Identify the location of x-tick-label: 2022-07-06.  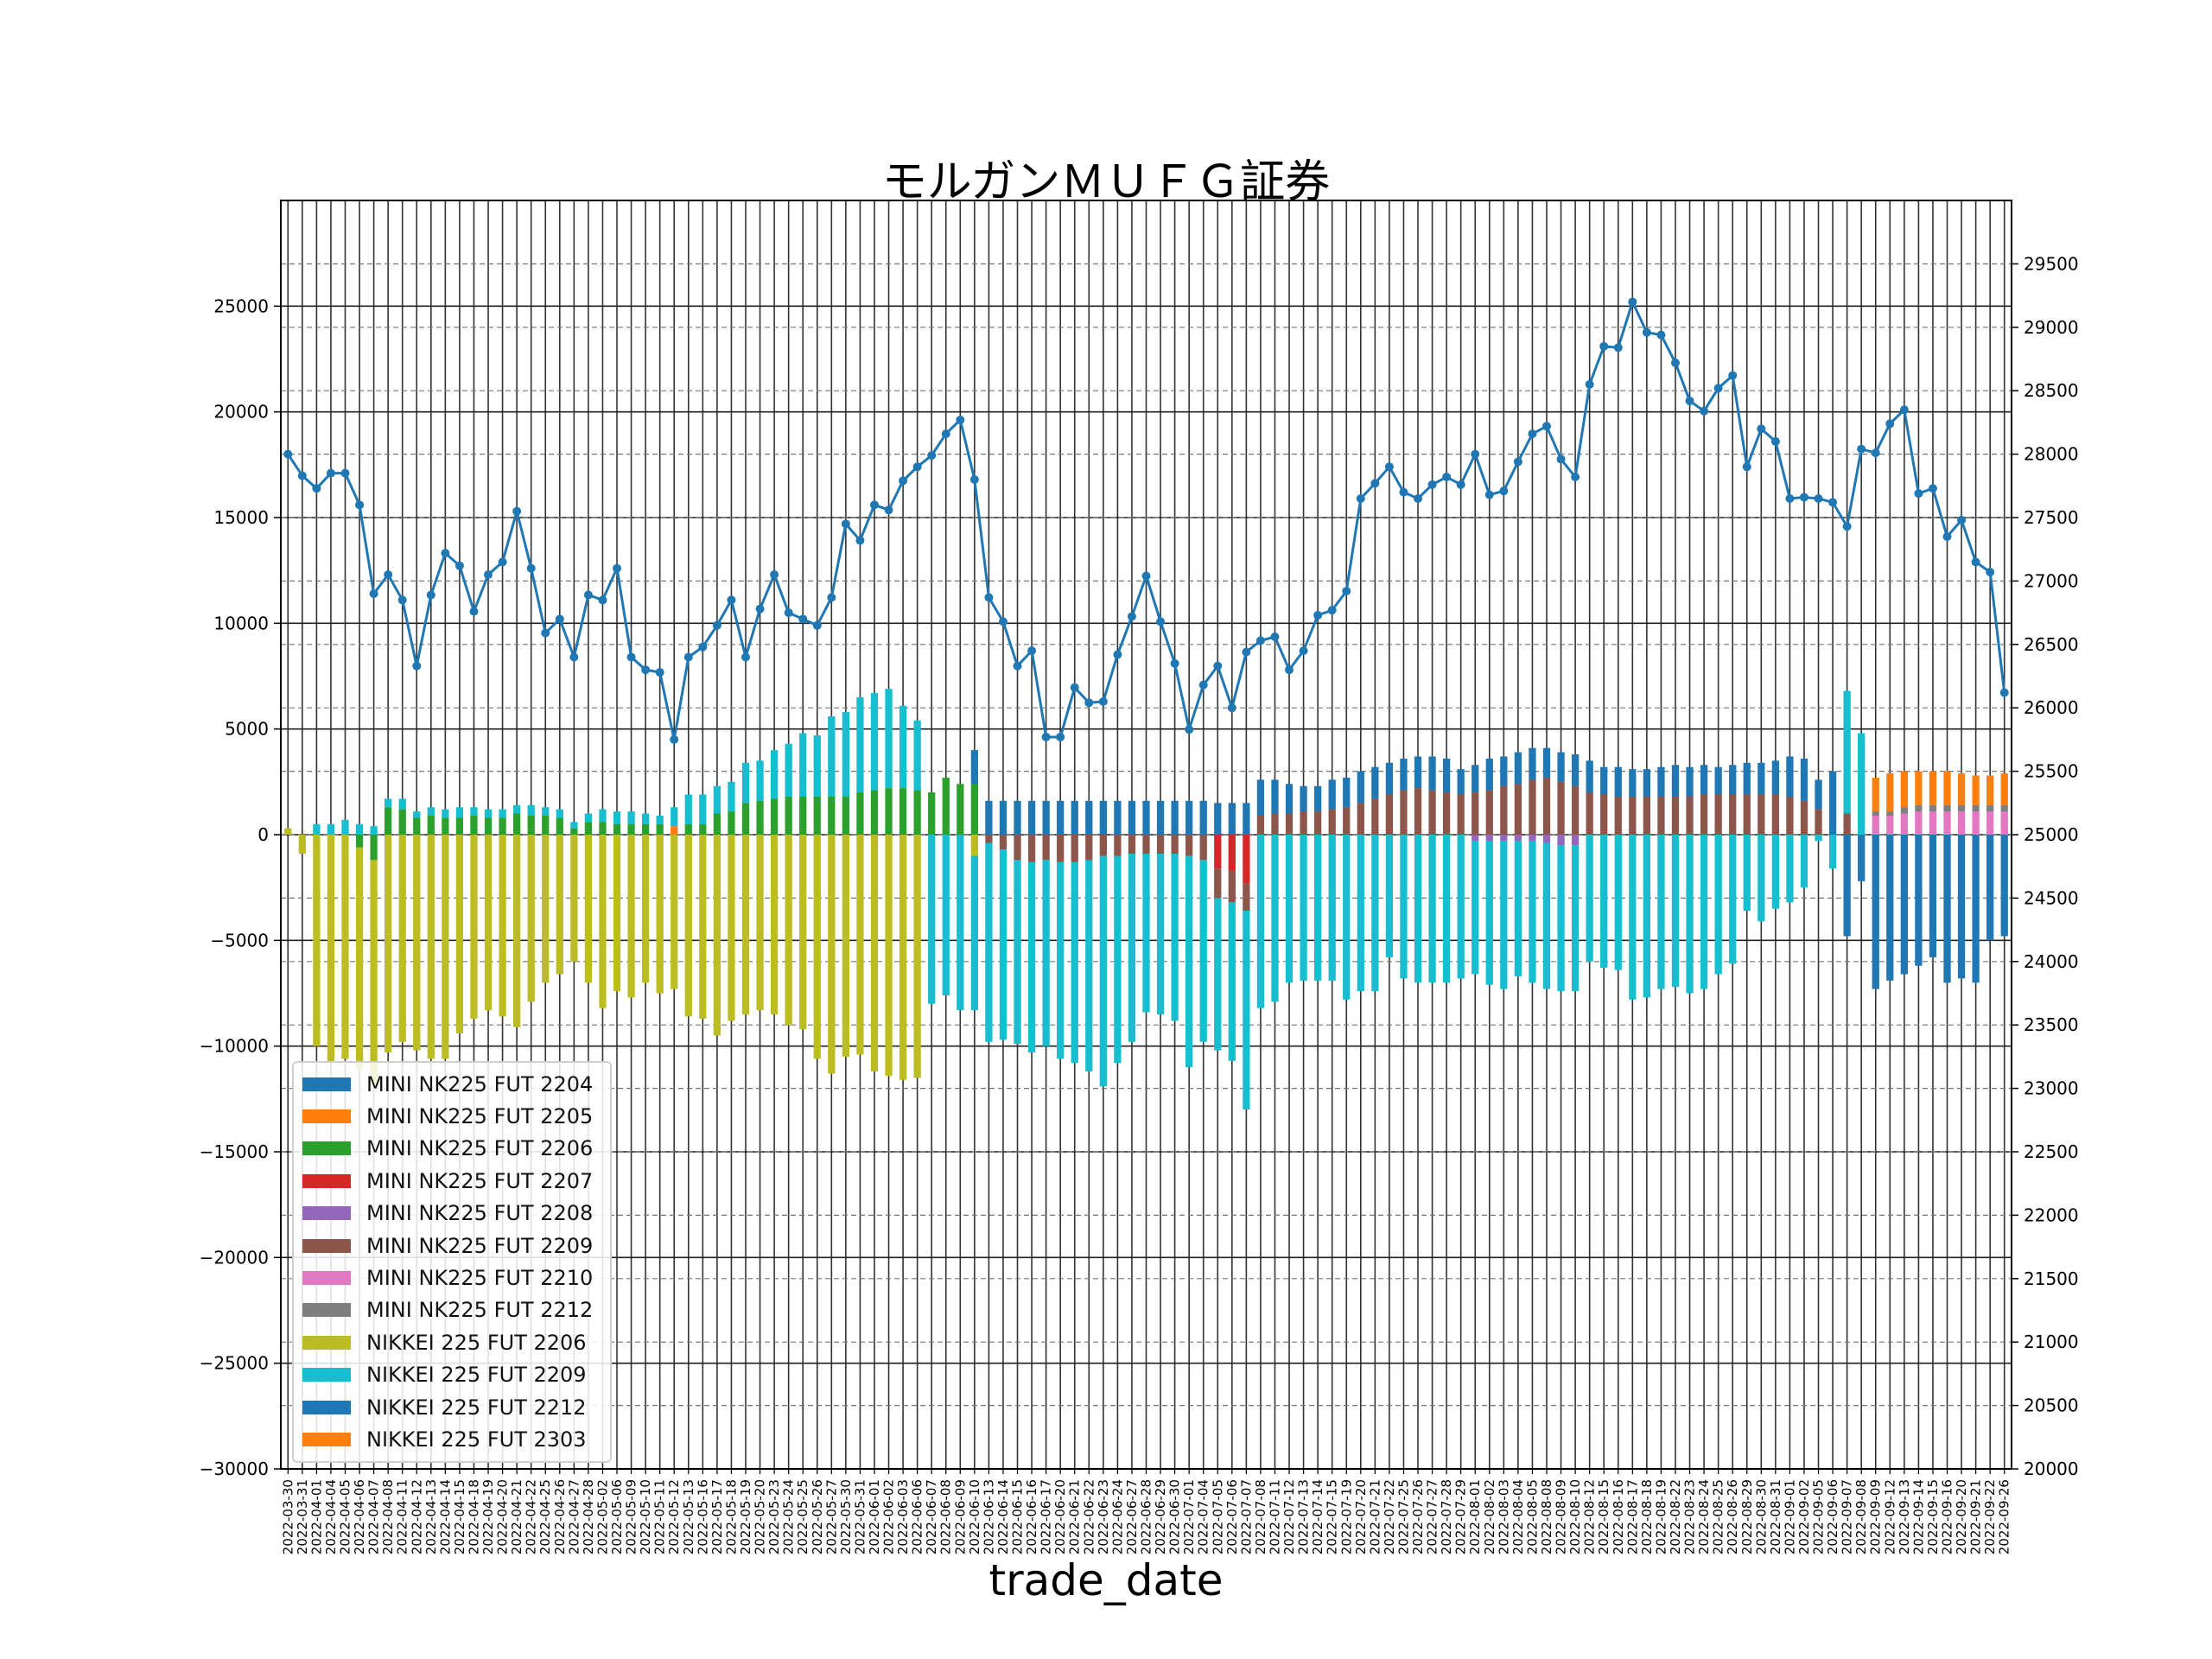
(1232, 1516).